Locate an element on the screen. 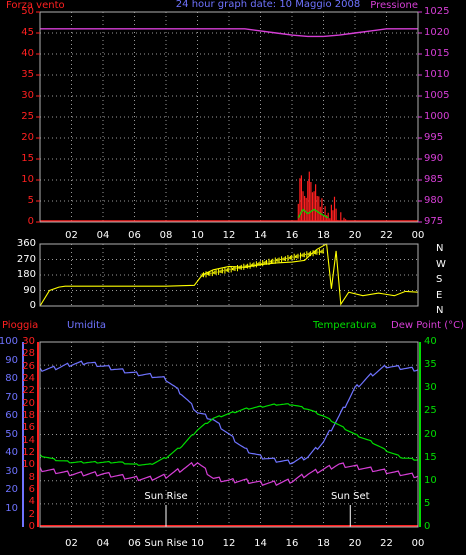 The width and height of the screenshot is (466, 555). wind-direction-frame is located at coordinates (229, 275).